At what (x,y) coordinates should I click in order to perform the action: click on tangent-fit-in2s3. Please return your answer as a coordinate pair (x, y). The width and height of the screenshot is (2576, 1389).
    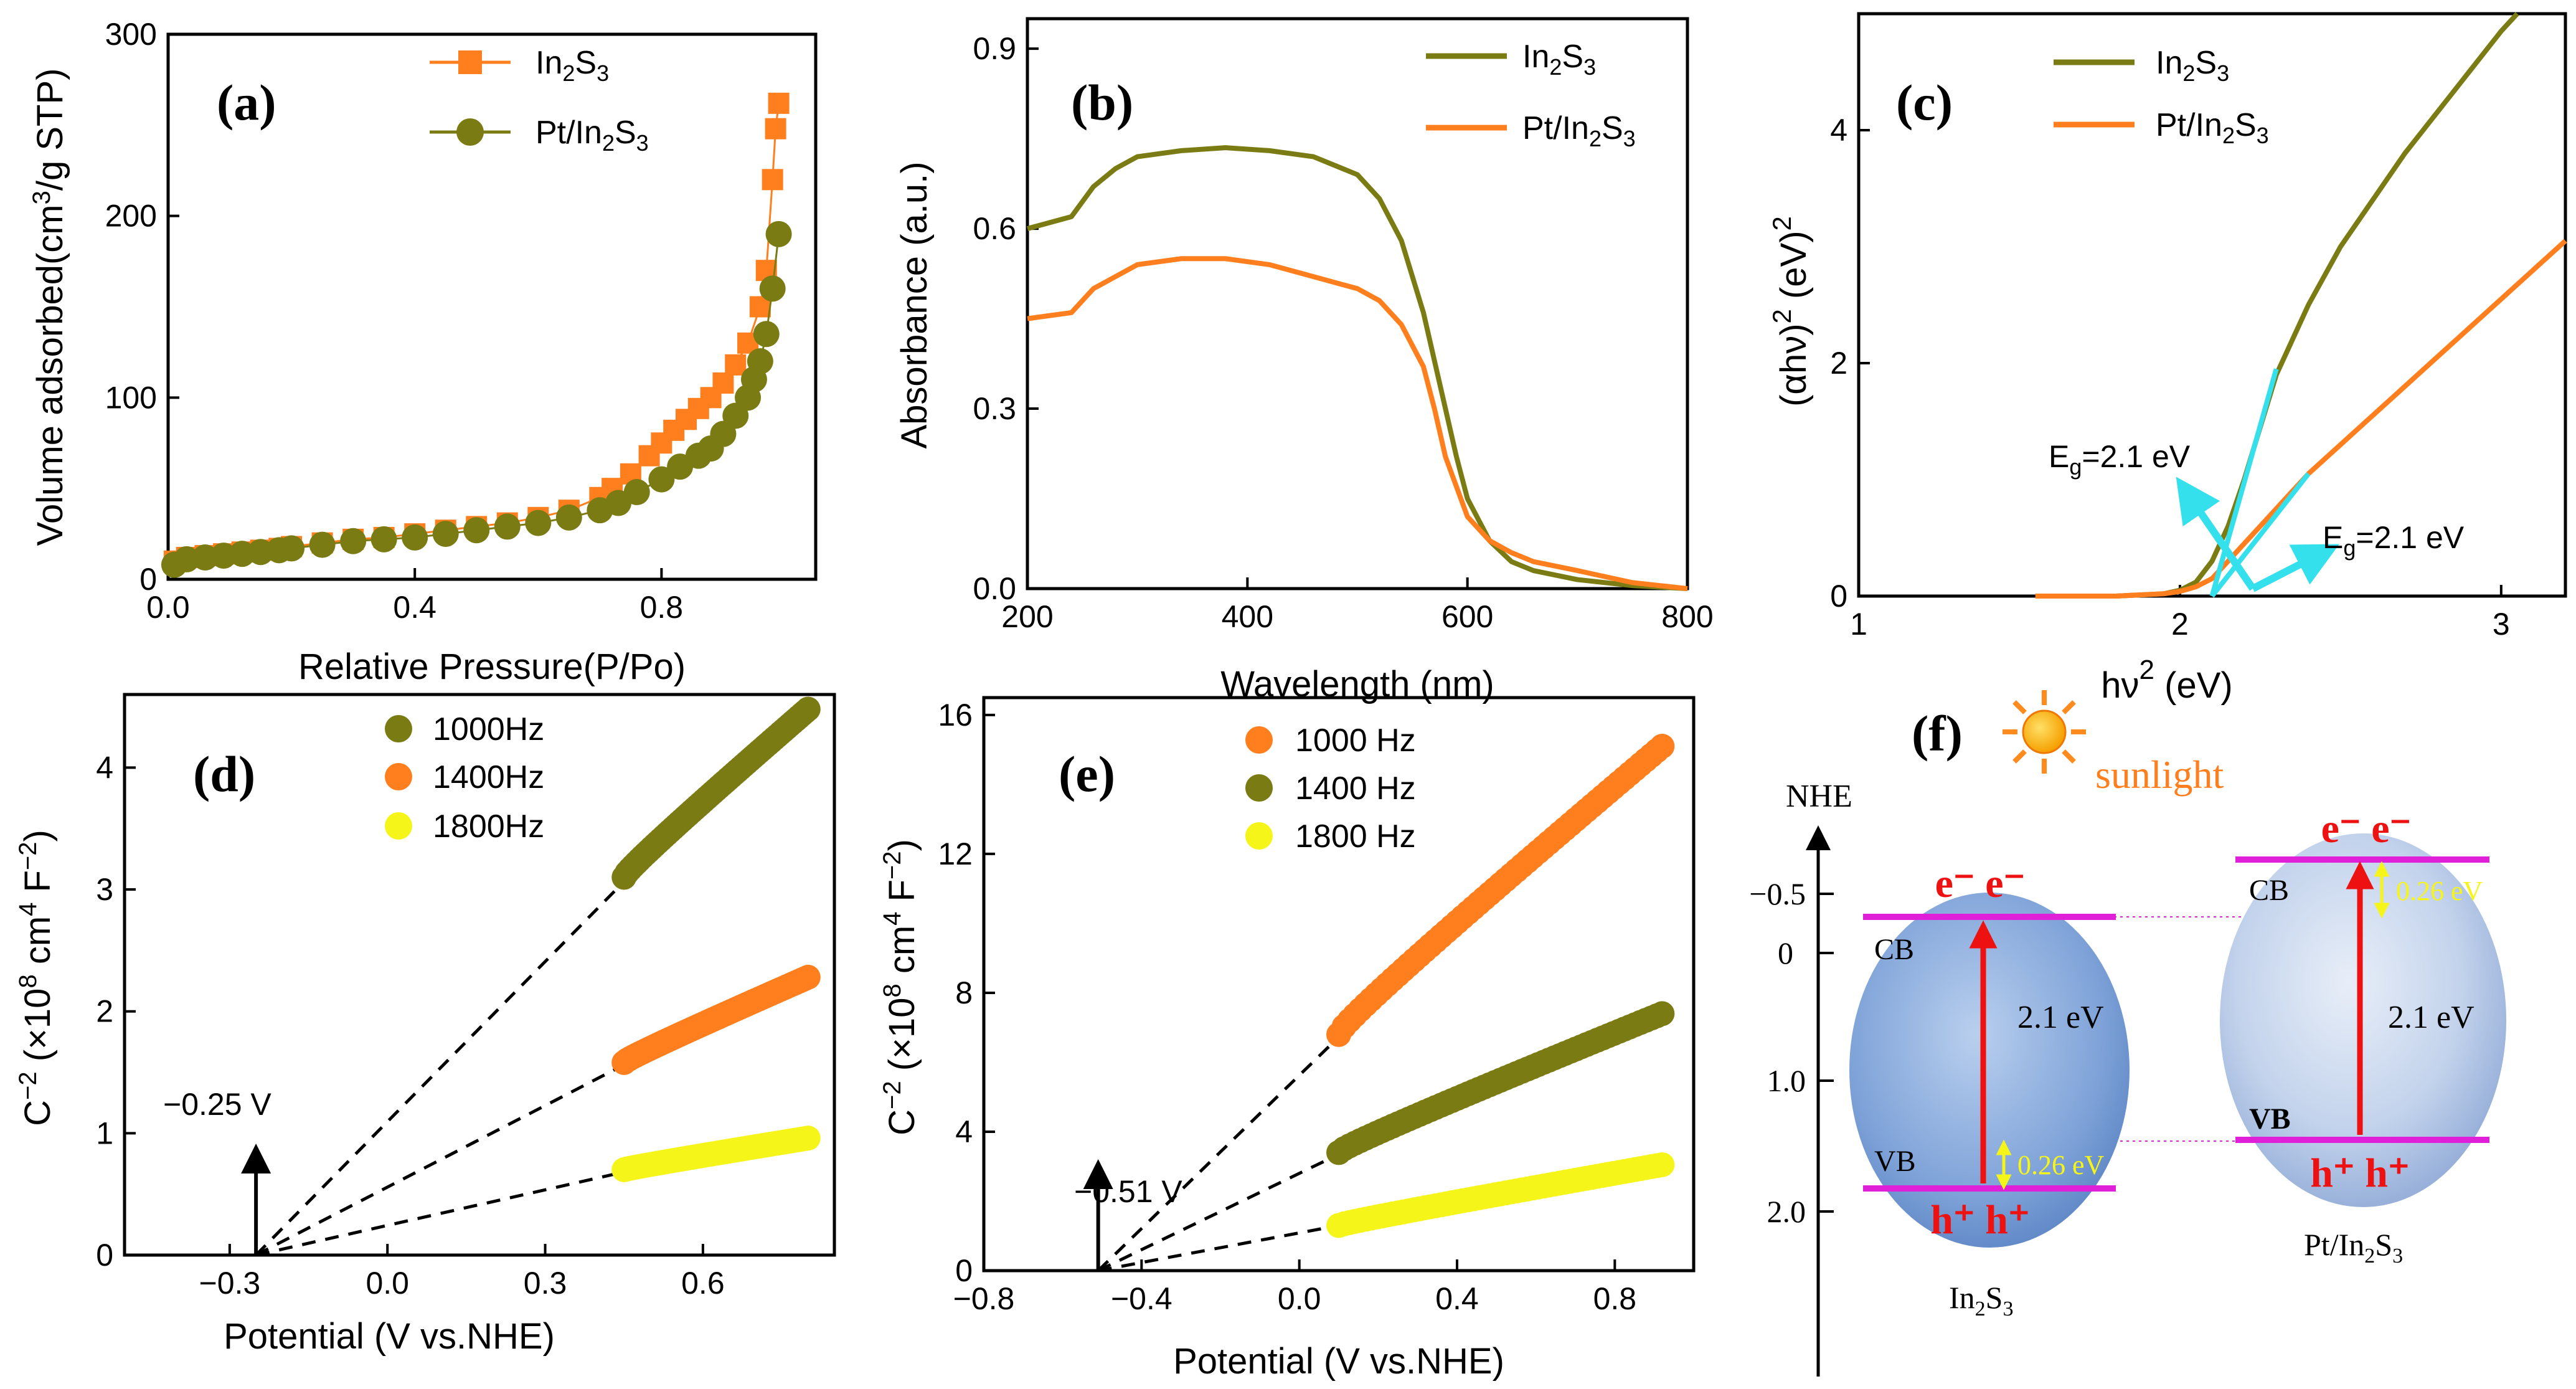
    Looking at the image, I should click on (2244, 482).